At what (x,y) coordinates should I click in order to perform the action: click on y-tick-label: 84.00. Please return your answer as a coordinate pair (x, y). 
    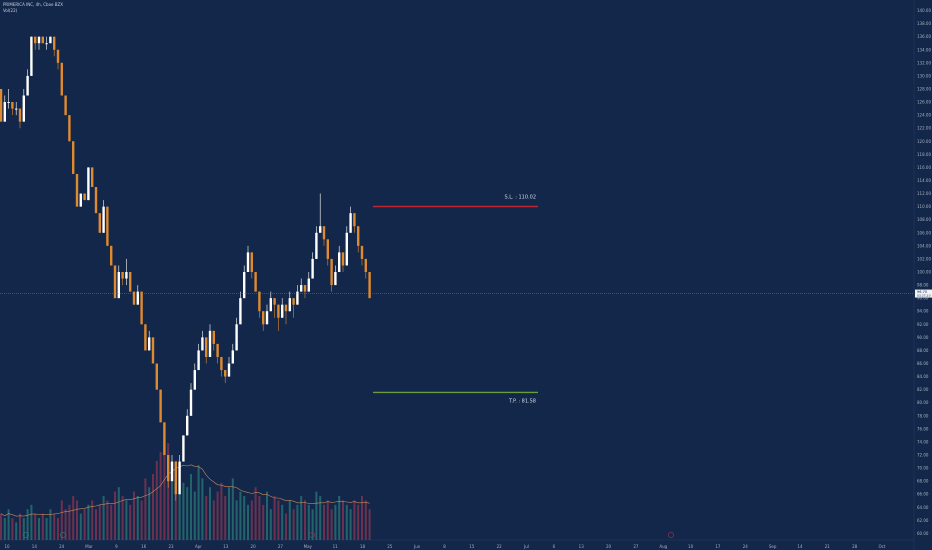
    Looking at the image, I should click on (923, 376).